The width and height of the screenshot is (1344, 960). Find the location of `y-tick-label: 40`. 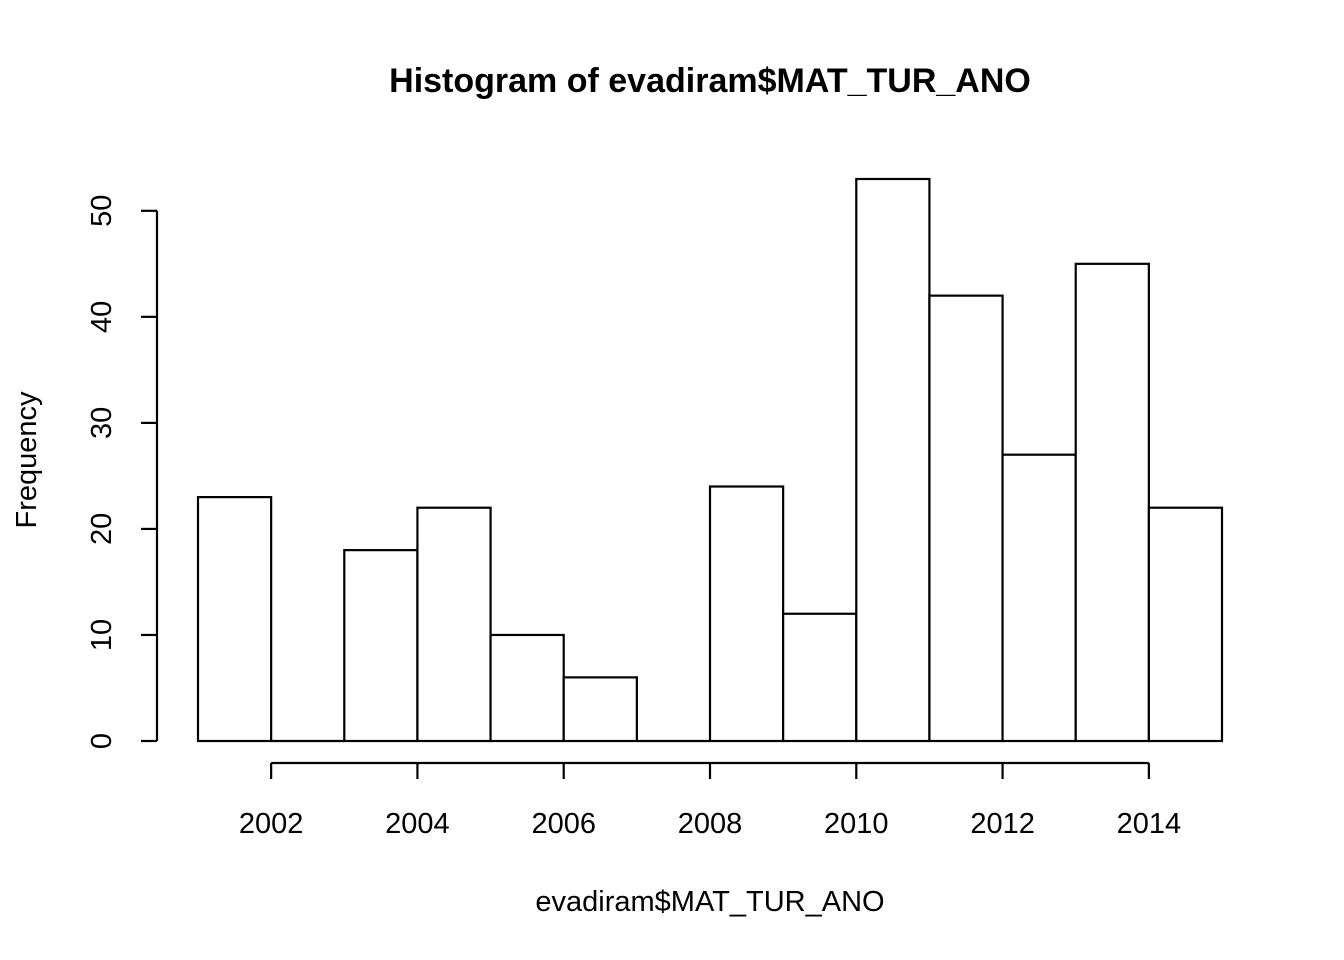

y-tick-label: 40 is located at coordinates (102, 317).